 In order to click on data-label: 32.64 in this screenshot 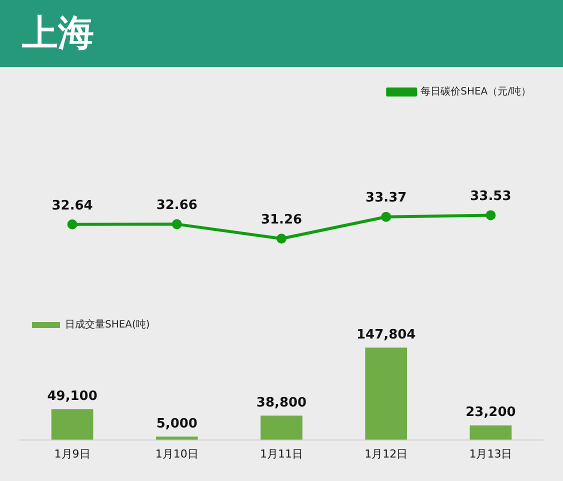, I will do `click(72, 206)`.